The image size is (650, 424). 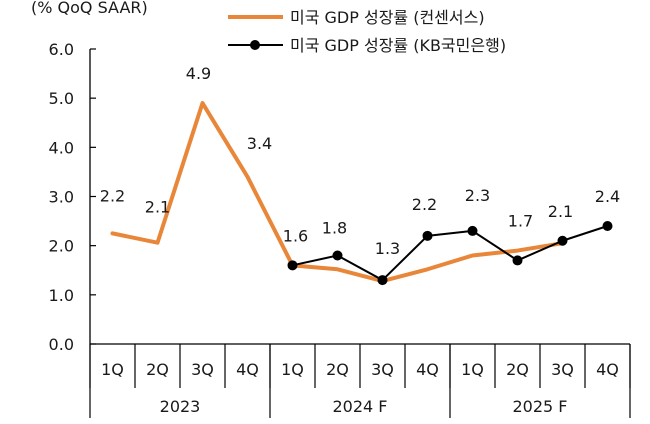 I want to click on y-tick-label: 0.0, so click(x=61, y=344).